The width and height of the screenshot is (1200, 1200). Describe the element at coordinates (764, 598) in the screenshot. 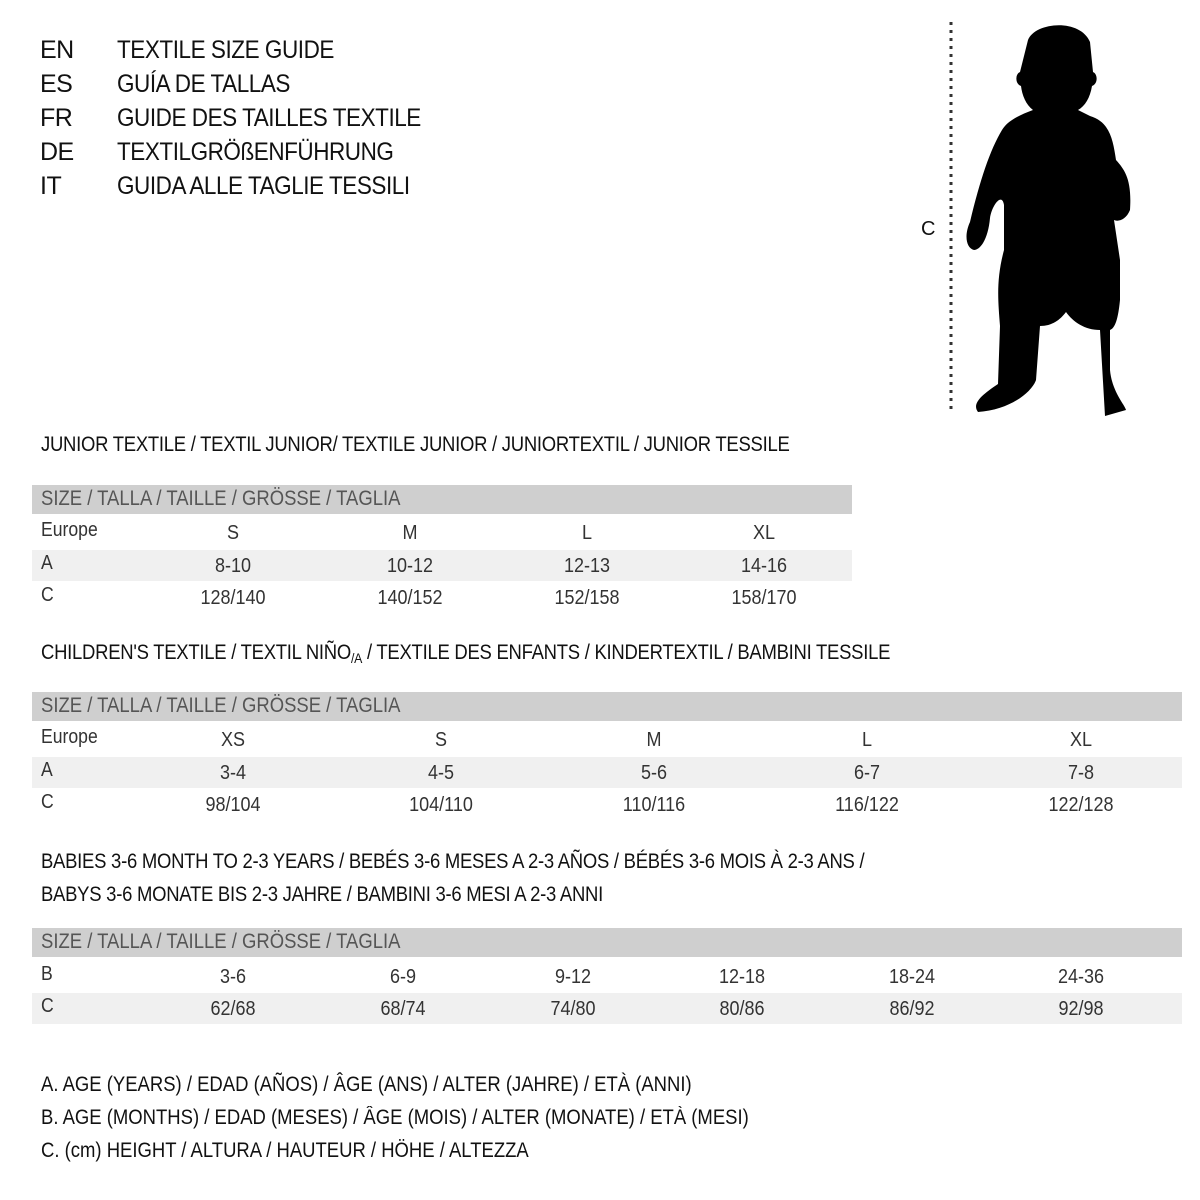

I see `table-cell: 158/170` at that location.